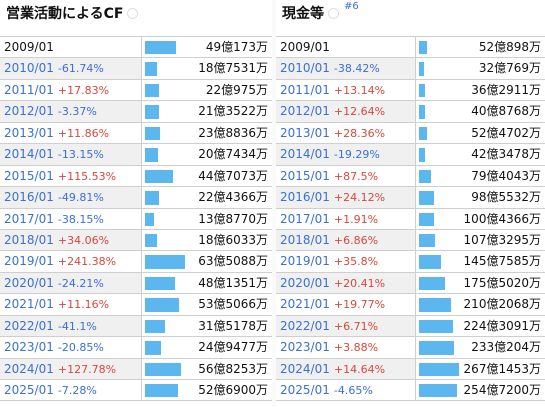 The image size is (545, 407). I want to click on yoy-change: -20.85%, so click(80, 348).